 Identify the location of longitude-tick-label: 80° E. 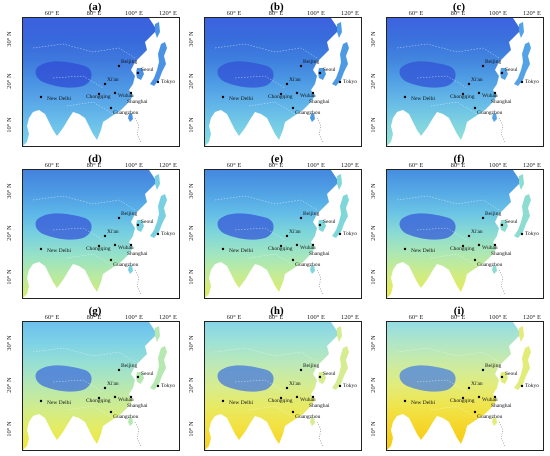
(276, 165).